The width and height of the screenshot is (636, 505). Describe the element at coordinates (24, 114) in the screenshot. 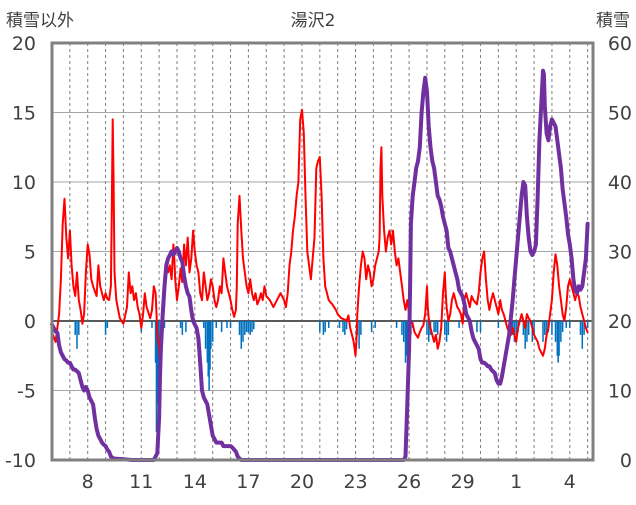

I see `left-tick-label: 15` at that location.